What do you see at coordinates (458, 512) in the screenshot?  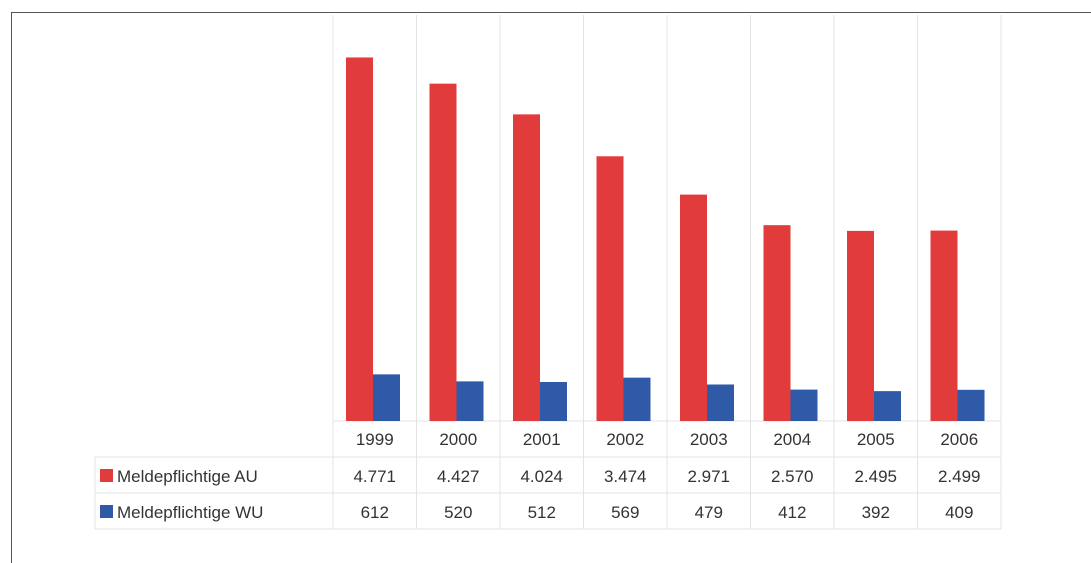 I see `data-value: 520` at bounding box center [458, 512].